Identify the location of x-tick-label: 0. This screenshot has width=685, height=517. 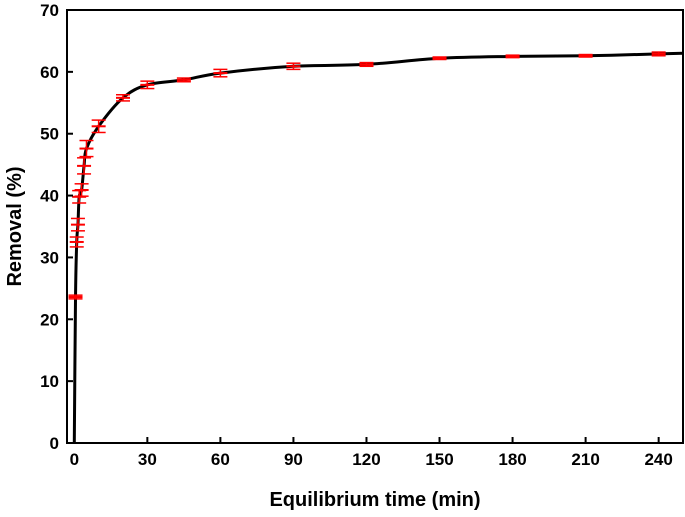
(74, 459).